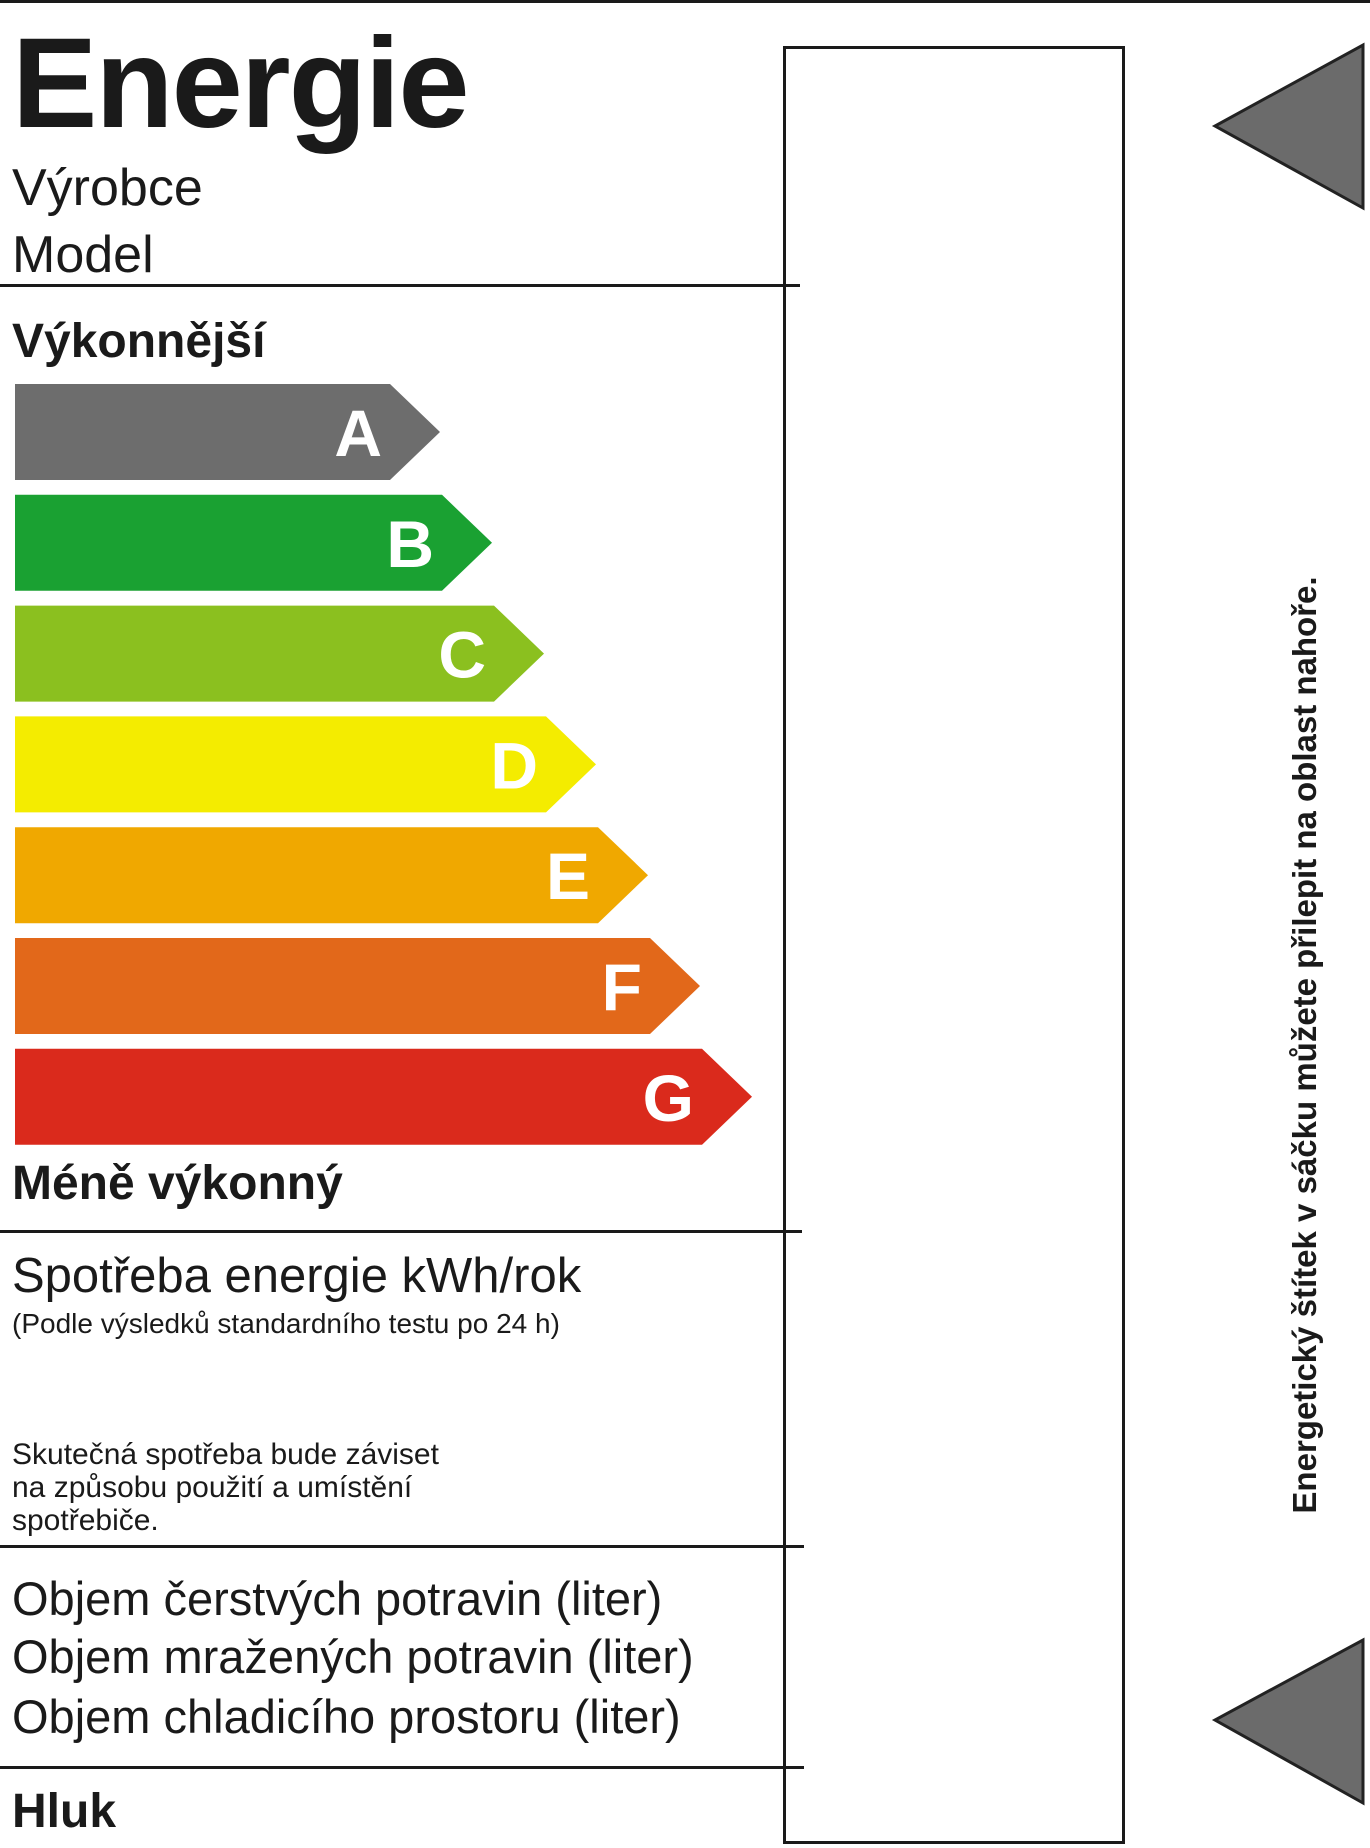 This screenshot has height=1848, width=1370. I want to click on energy-class-c: C, so click(279, 653).